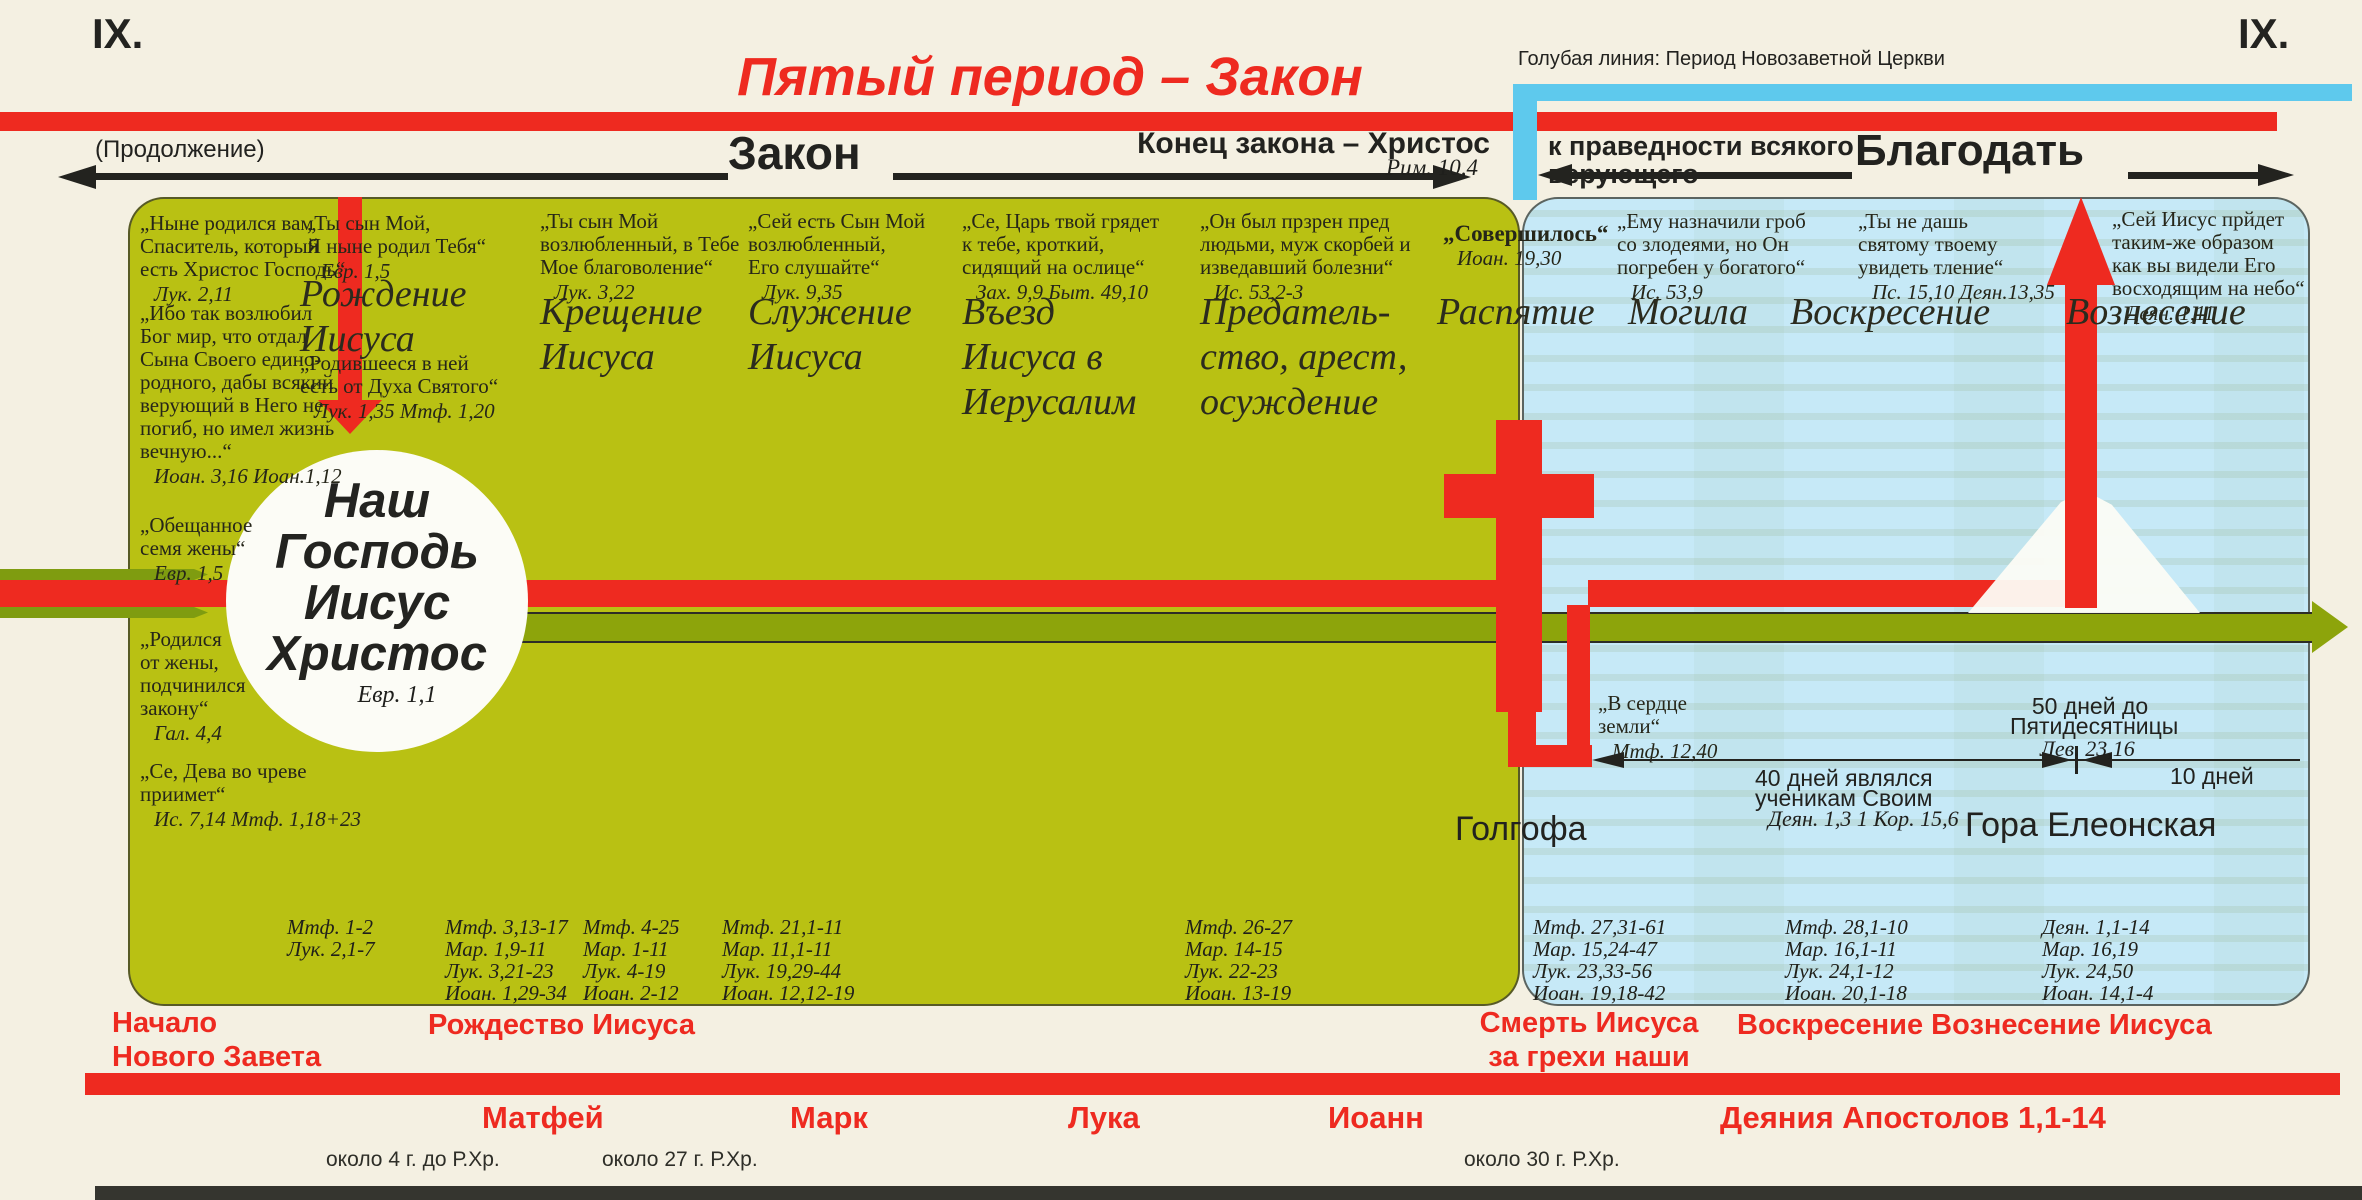 The image size is (2362, 1200). Describe the element at coordinates (2091, 825) in the screenshot. I see `mount-olivet-label: Гора Елеонская` at that location.